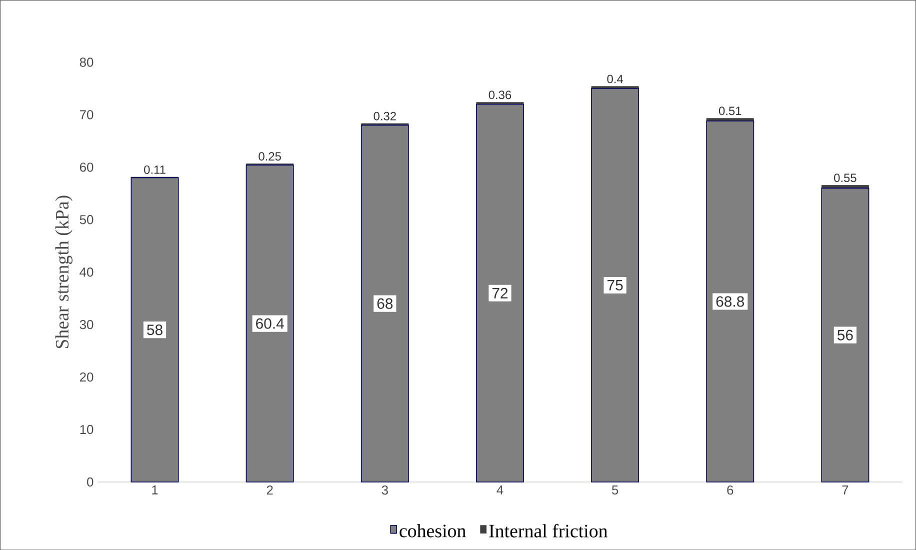 Image resolution: width=916 pixels, height=550 pixels. What do you see at coordinates (87, 429) in the screenshot?
I see `y-tick-label: 10` at bounding box center [87, 429].